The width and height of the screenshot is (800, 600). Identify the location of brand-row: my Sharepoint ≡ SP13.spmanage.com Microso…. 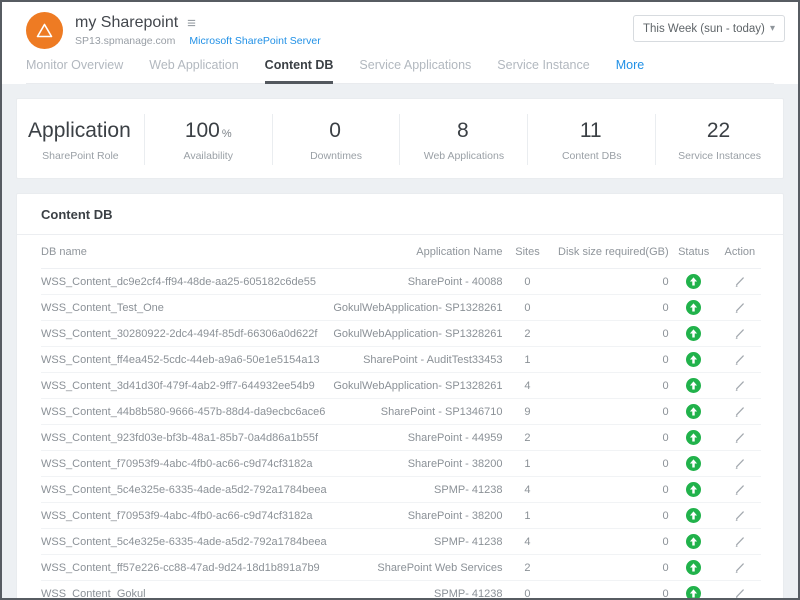
(400, 30).